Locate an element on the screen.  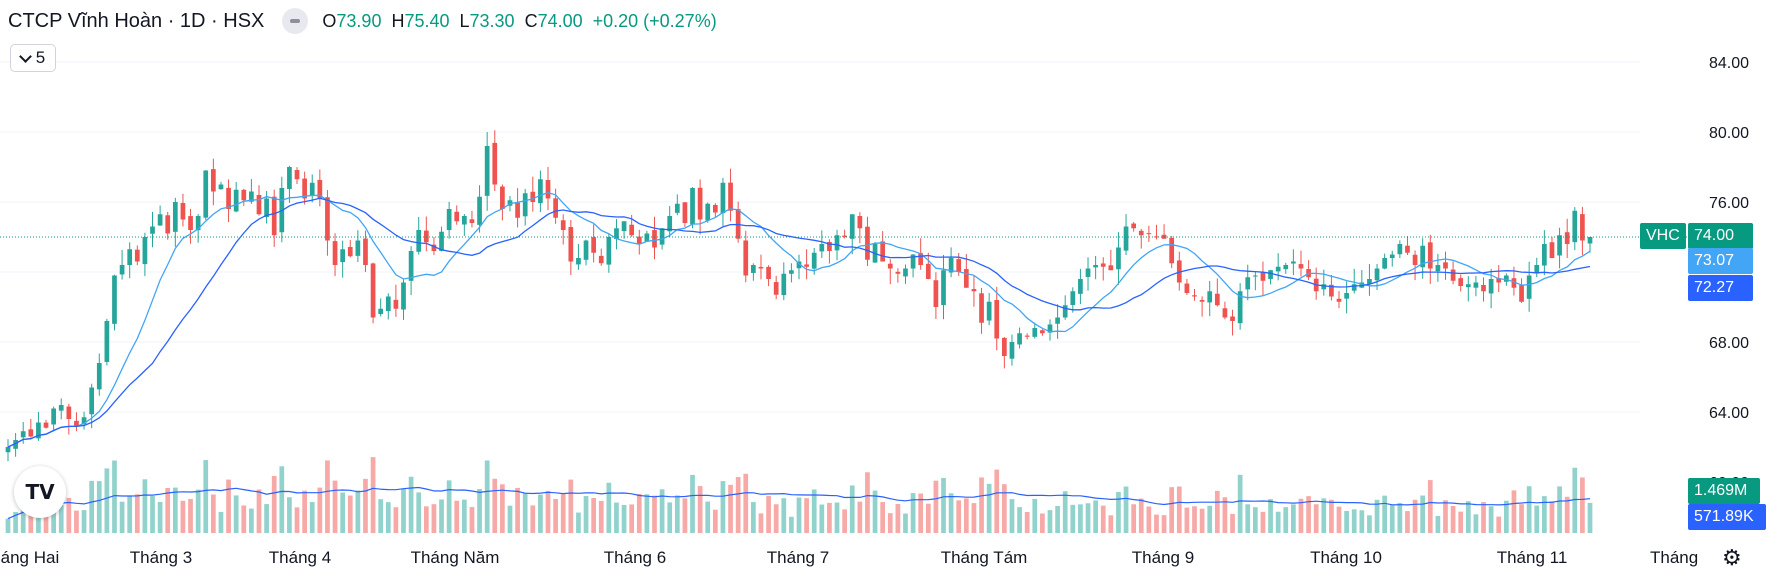
minus-icon is located at coordinates (295, 21).